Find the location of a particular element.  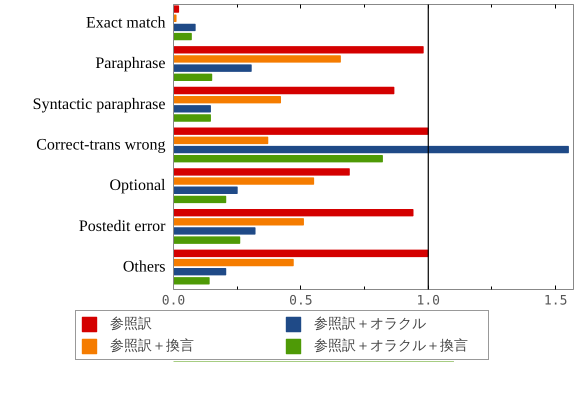

x-tick-label: 1.0 is located at coordinates (428, 301).